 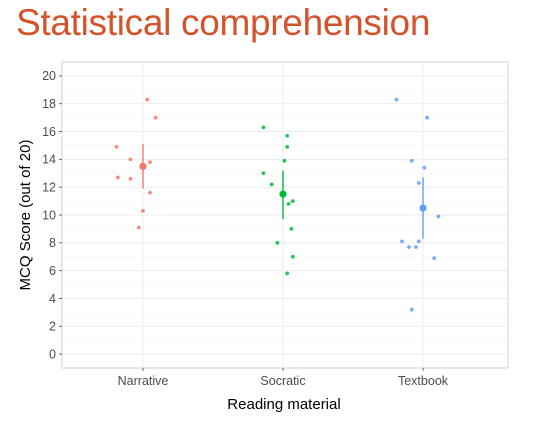 I want to click on y-axis-title: MCQ Score (out of 20), so click(x=25, y=215).